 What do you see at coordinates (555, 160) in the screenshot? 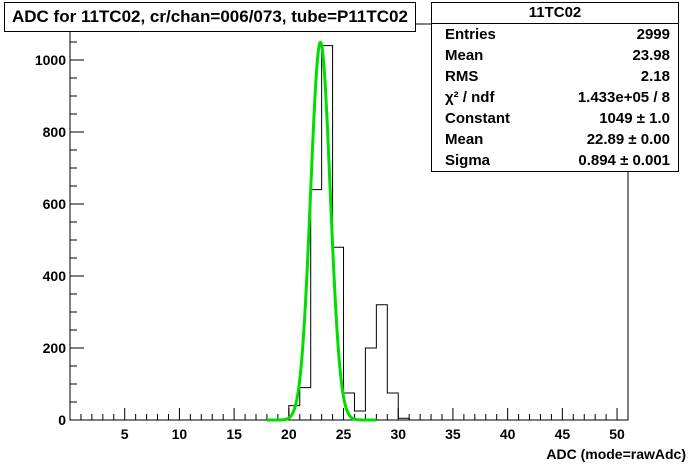
I see `stats-row: Sigma 0.894 ± 0.001` at bounding box center [555, 160].